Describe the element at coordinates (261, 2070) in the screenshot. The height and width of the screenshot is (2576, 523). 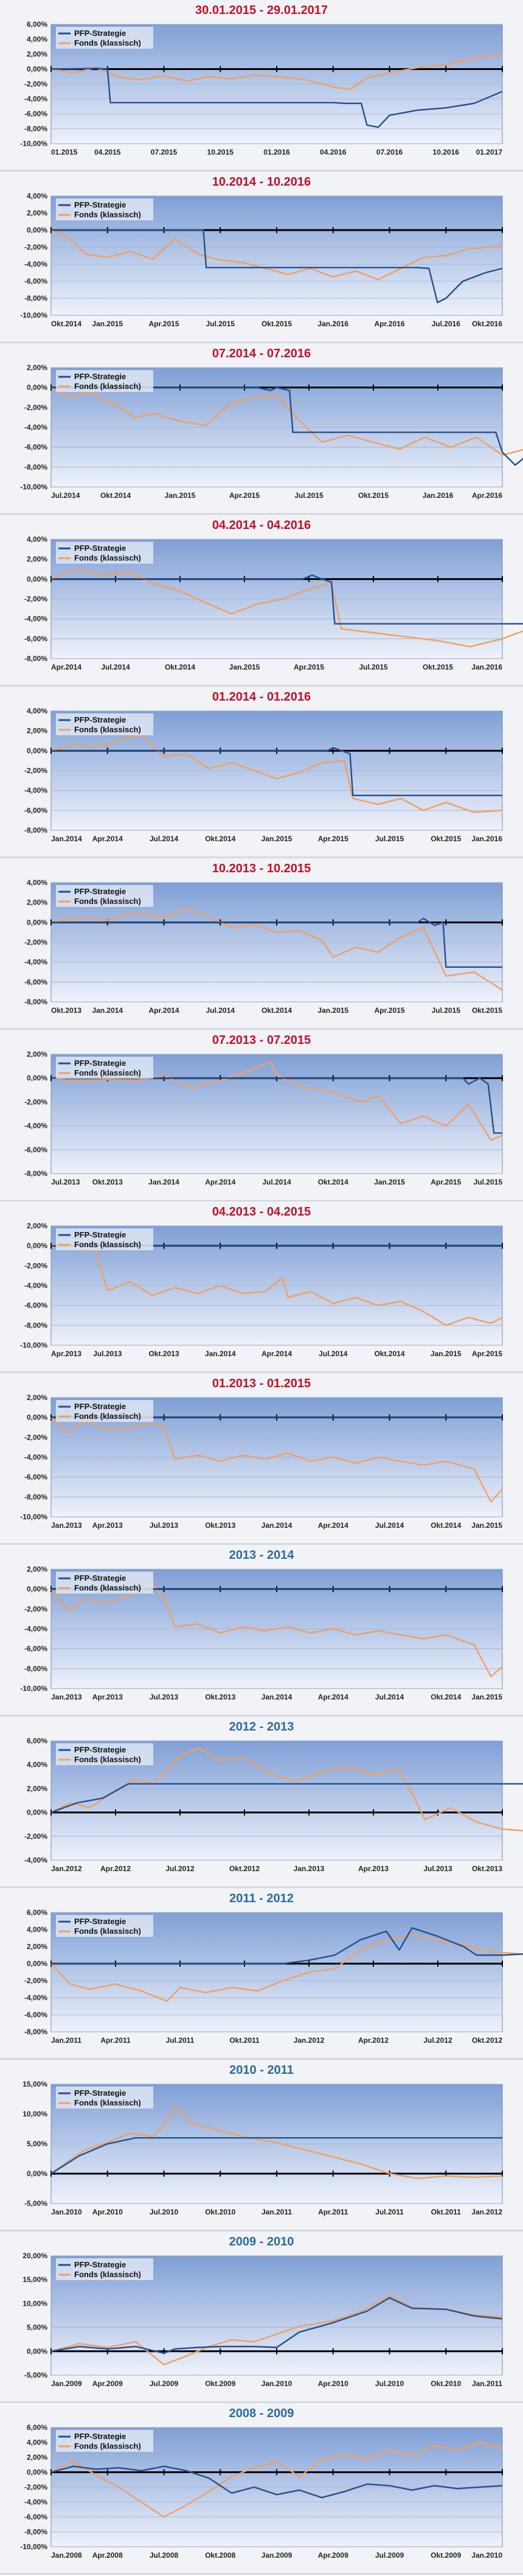
I see `chart-title: 2010 - 2011` at that location.